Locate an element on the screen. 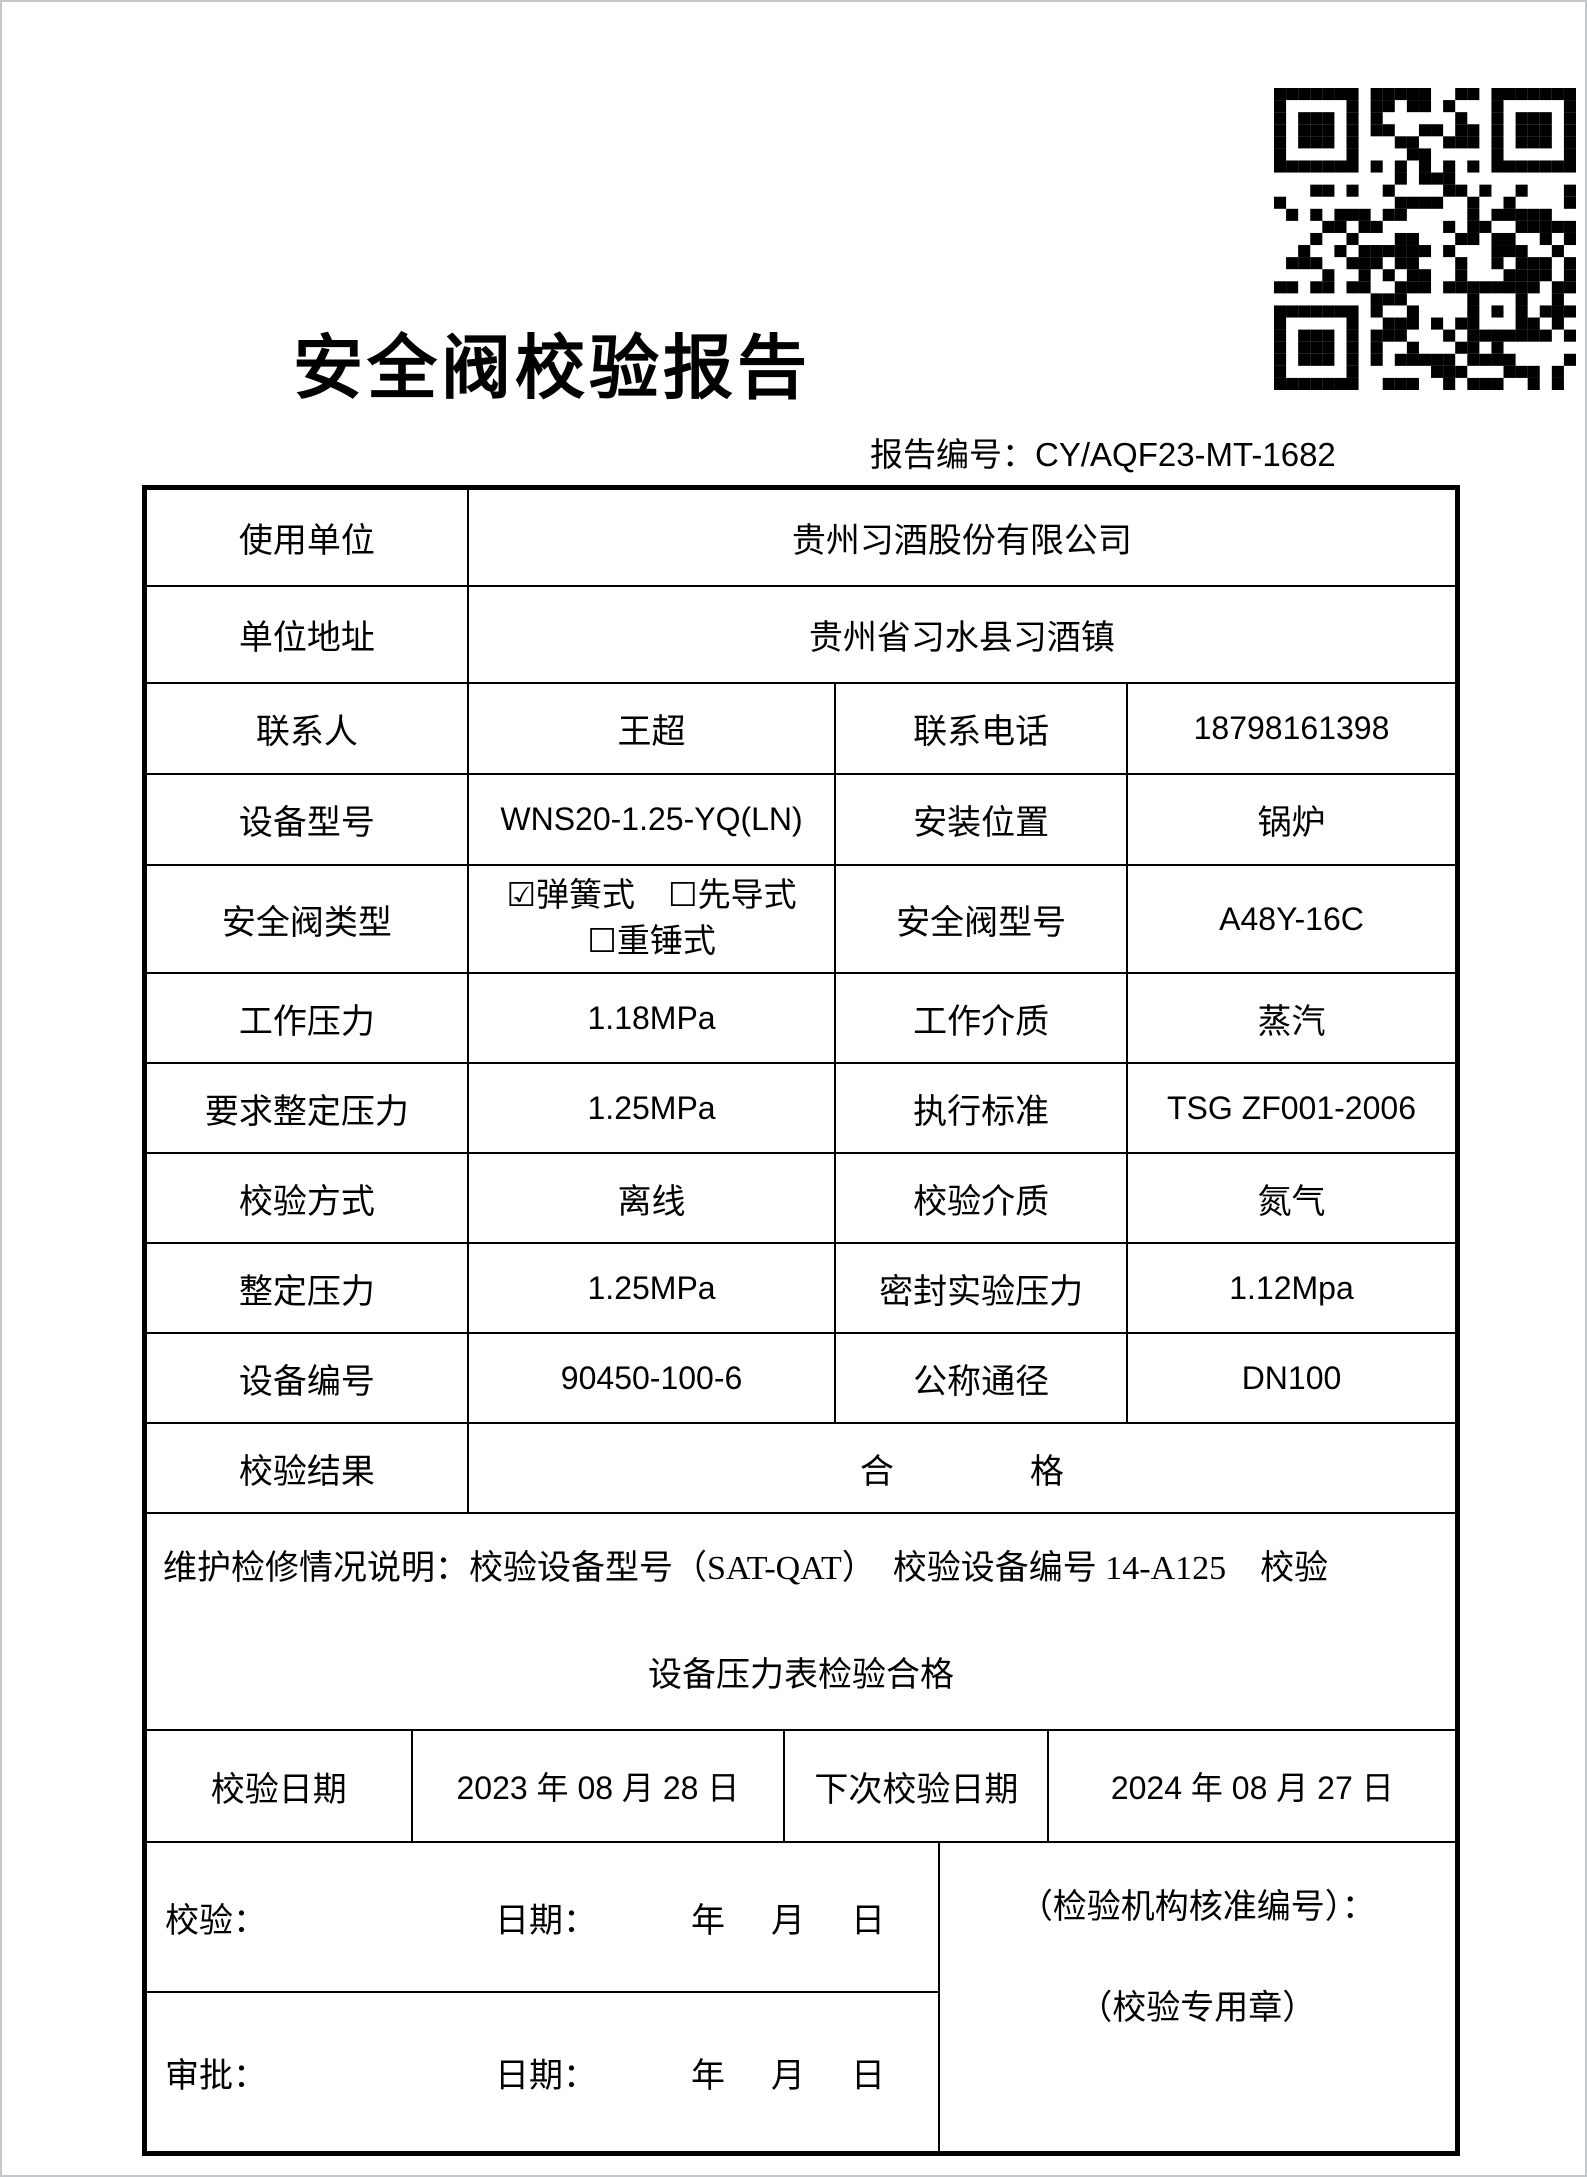  row-working-pressure: 工作压力 1.18MPa 工作介质 蒸汽 is located at coordinates (801, 1019).